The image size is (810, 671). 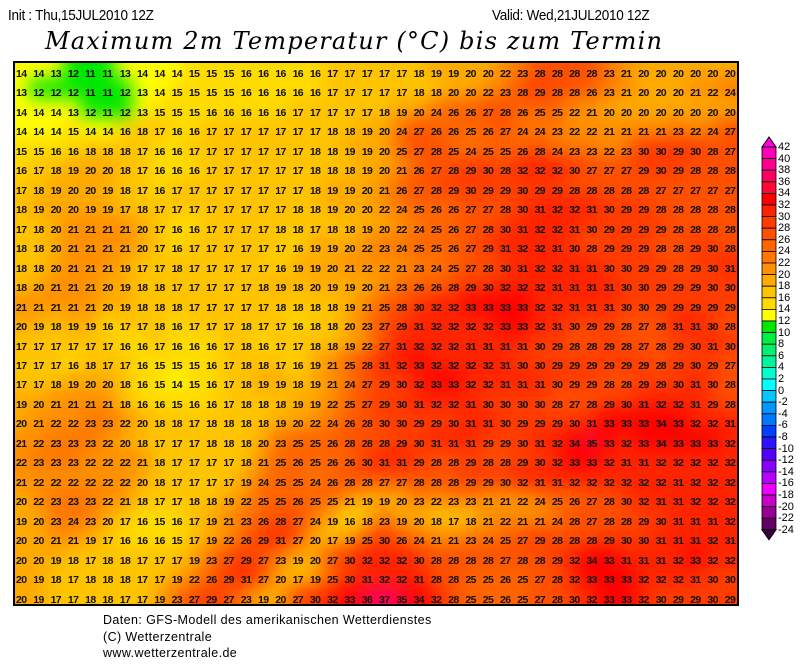 What do you see at coordinates (488, 599) in the screenshot?
I see `temperature-value: 25` at bounding box center [488, 599].